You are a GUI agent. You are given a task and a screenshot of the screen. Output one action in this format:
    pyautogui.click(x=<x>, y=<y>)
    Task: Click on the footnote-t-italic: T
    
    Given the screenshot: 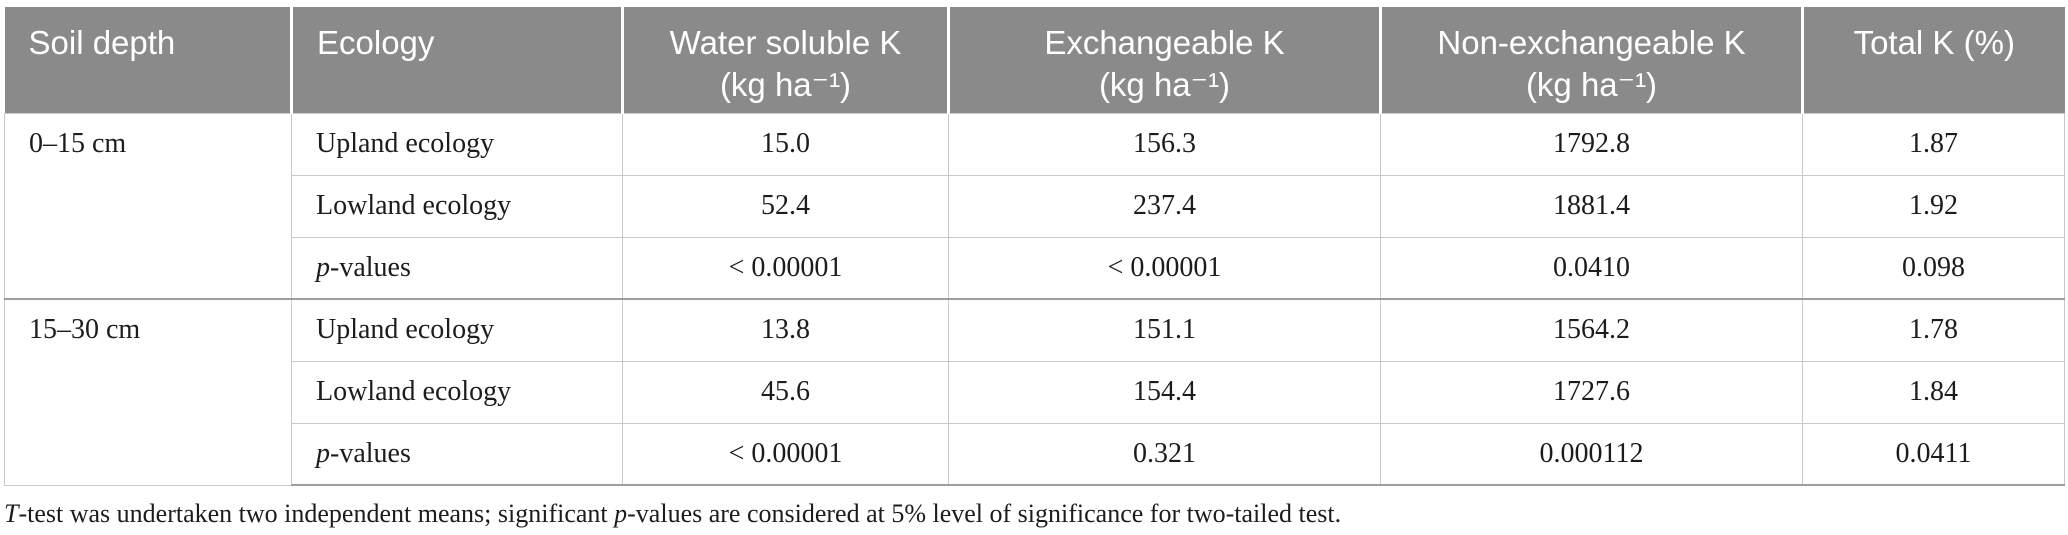 What is the action you would take?
    pyautogui.click(x=11, y=513)
    